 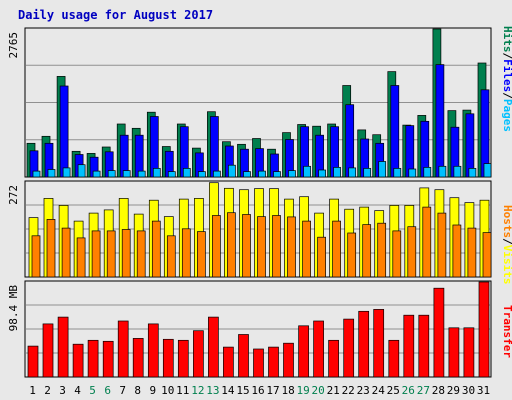 I want to click on x-tick-day-9: 9, so click(x=152, y=390).